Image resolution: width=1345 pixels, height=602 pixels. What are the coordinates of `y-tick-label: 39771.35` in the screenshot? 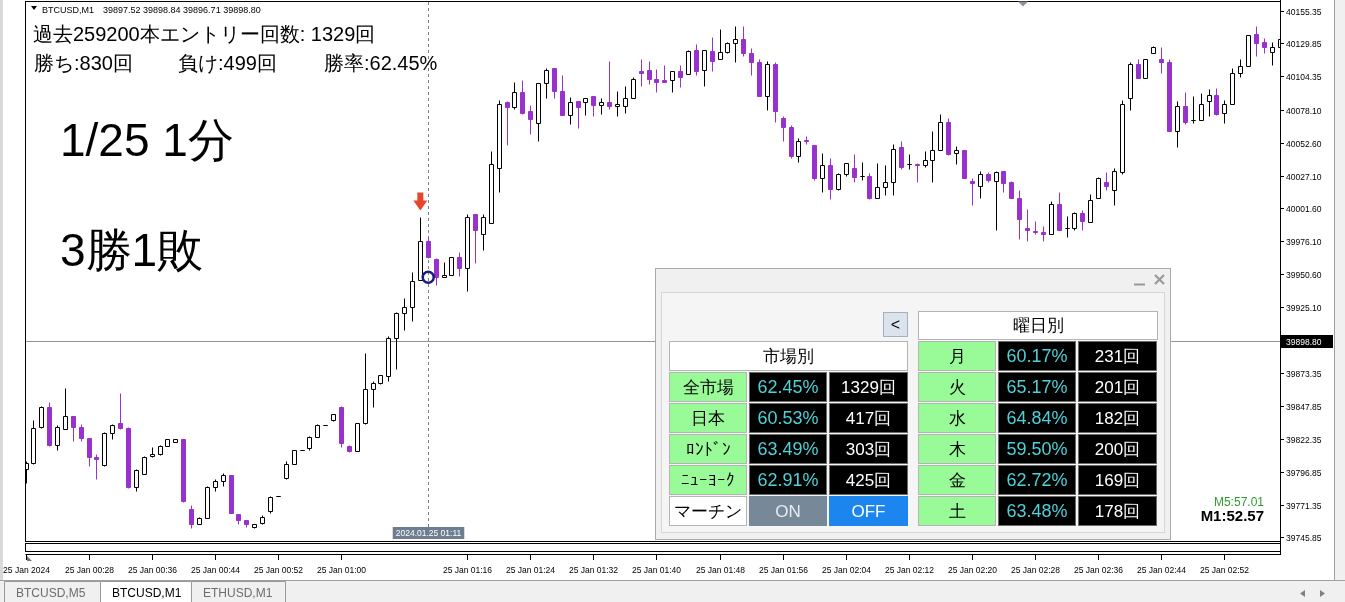 It's located at (1304, 505).